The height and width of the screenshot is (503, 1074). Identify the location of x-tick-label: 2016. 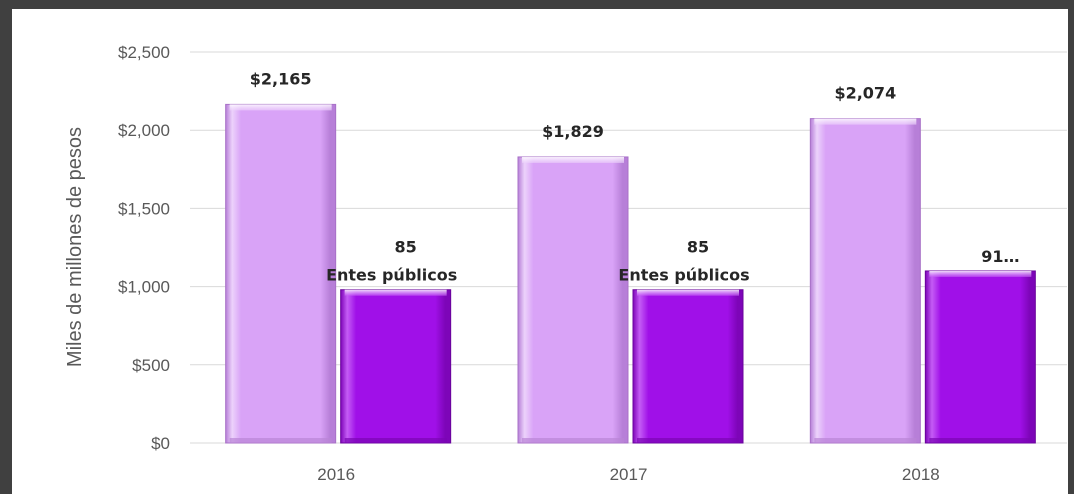
(336, 474).